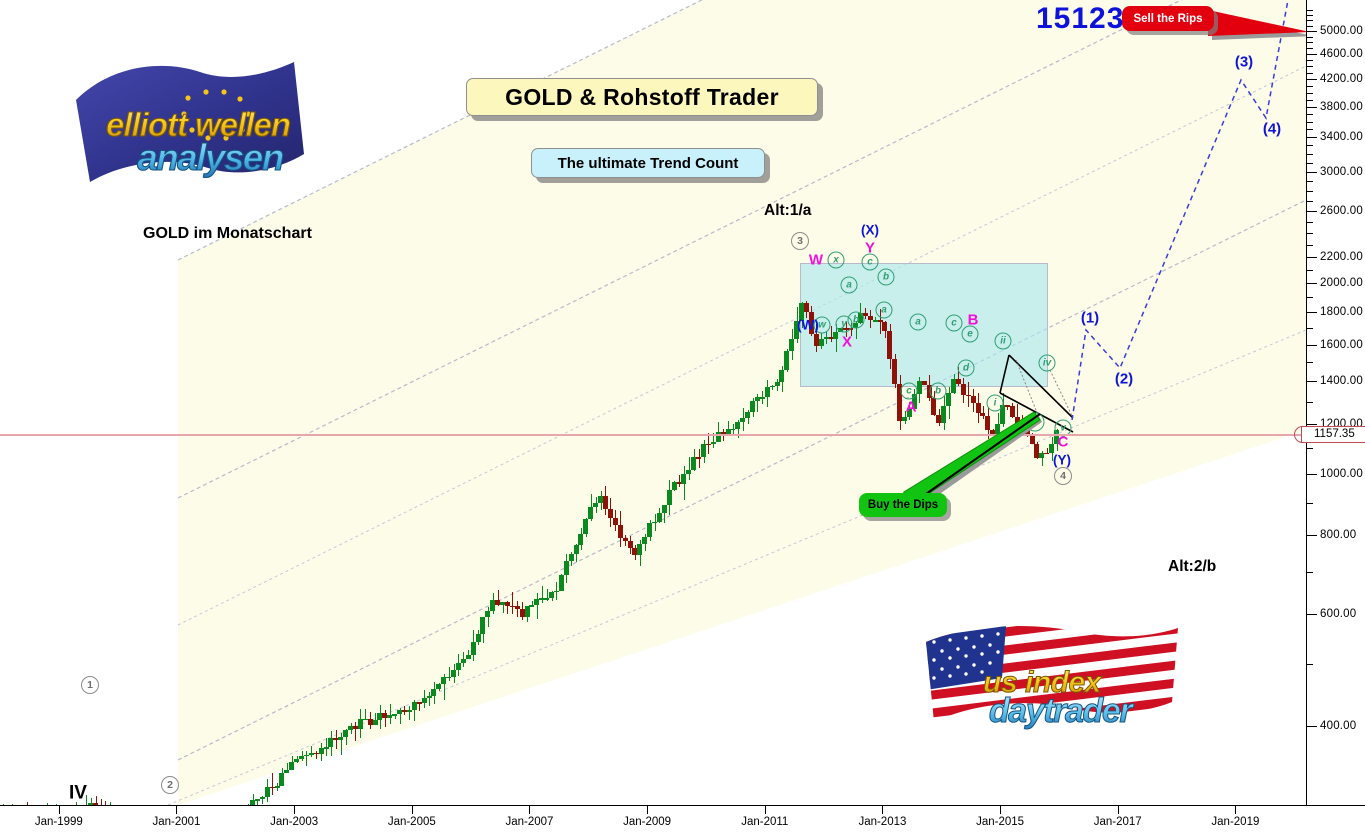 The image size is (1365, 838). Describe the element at coordinates (1168, 18) in the screenshot. I see `sell-the-rips-button: Sell the Rips` at that location.